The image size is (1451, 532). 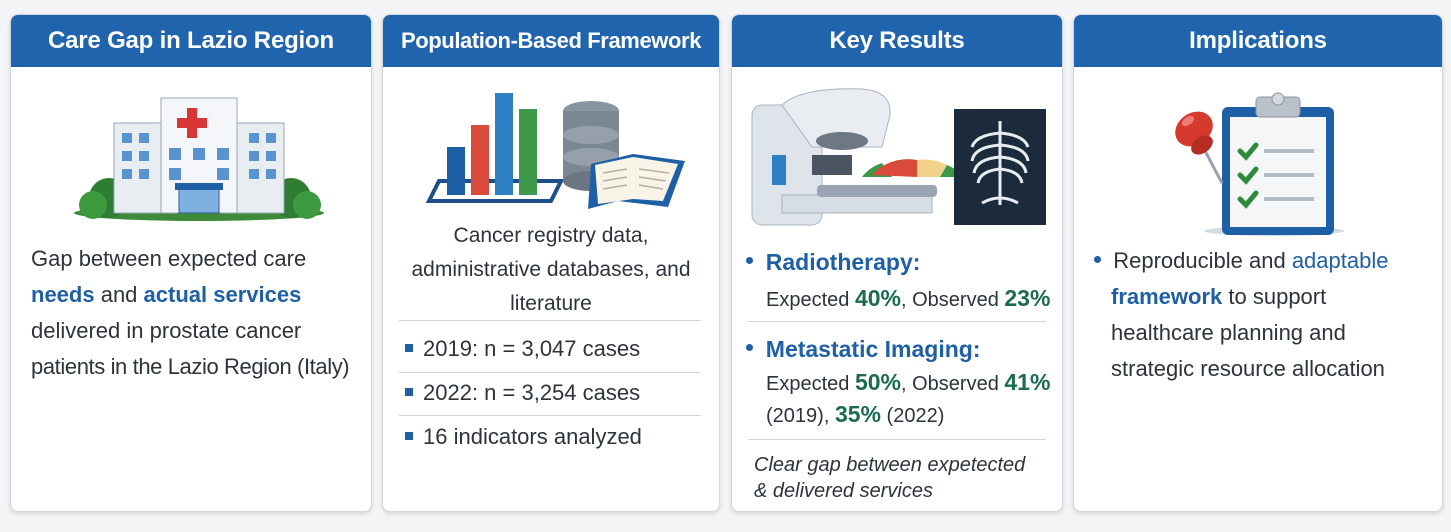 I want to click on framework-item: 2019: n = 3,047 cases, so click(x=522, y=349).